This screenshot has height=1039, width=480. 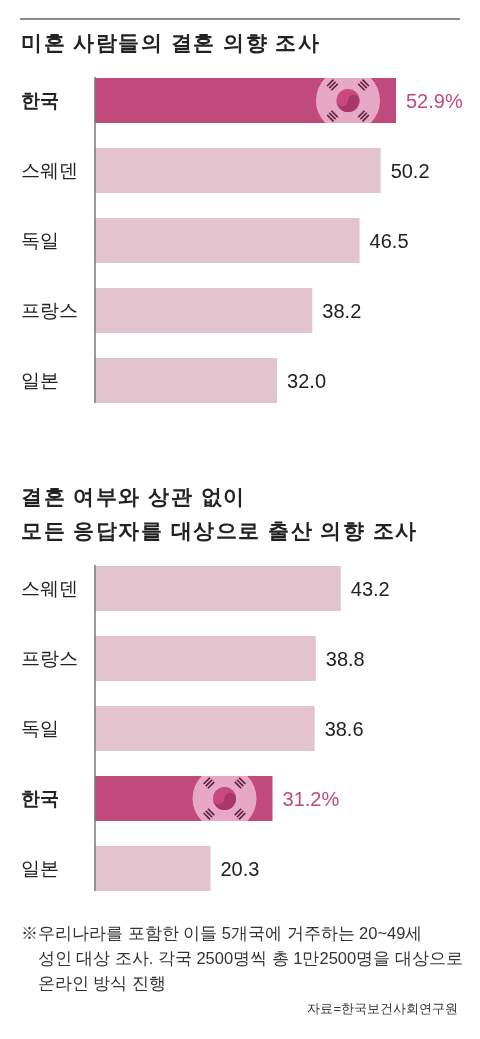 What do you see at coordinates (242, 958) in the screenshot?
I see `text: ※우리나라를 포함한 이들 5개국에 거주하는 20~49세 성인 대상 조사. 각국 2500명씩 총 1만2500명을 대상으로 온라인 방식 진행` at bounding box center [242, 958].